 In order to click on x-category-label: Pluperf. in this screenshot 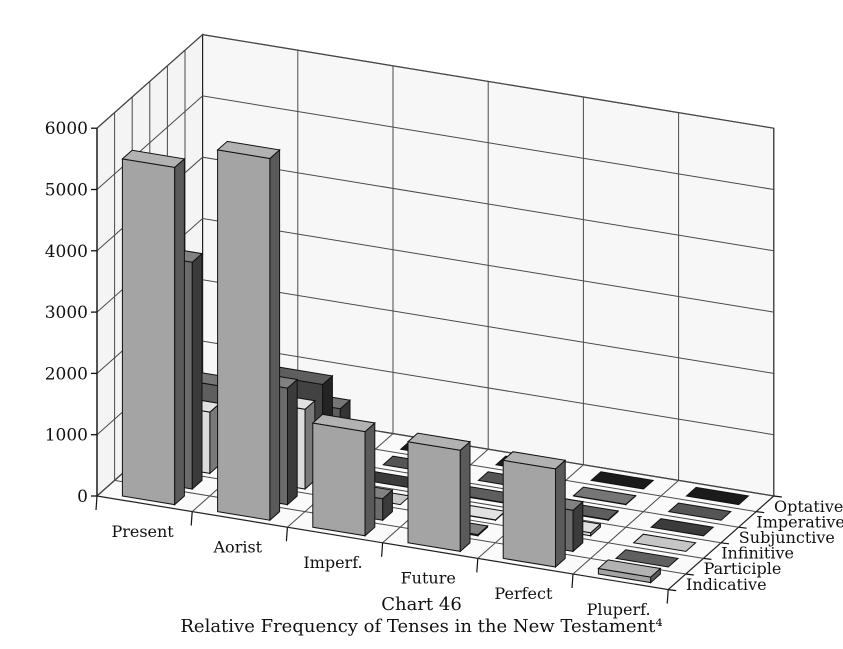, I will do `click(619, 609)`.